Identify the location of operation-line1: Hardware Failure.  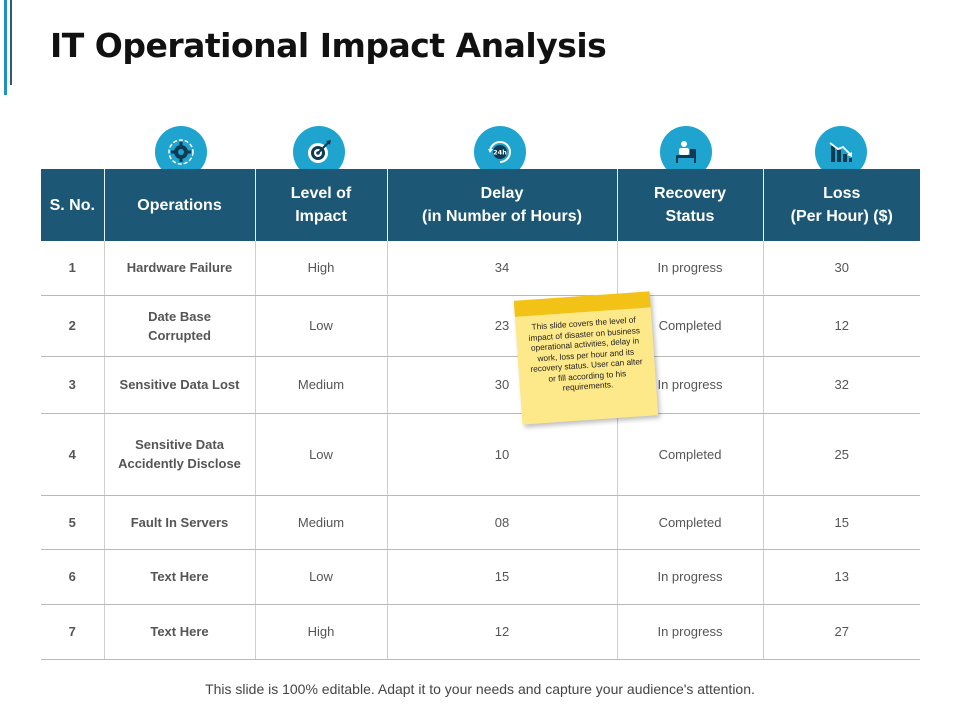
(179, 268).